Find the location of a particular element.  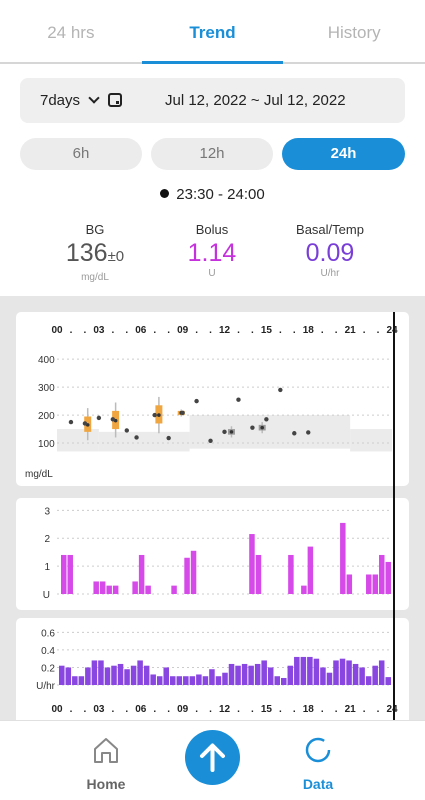

nav-home: Home is located at coordinates (106, 763).